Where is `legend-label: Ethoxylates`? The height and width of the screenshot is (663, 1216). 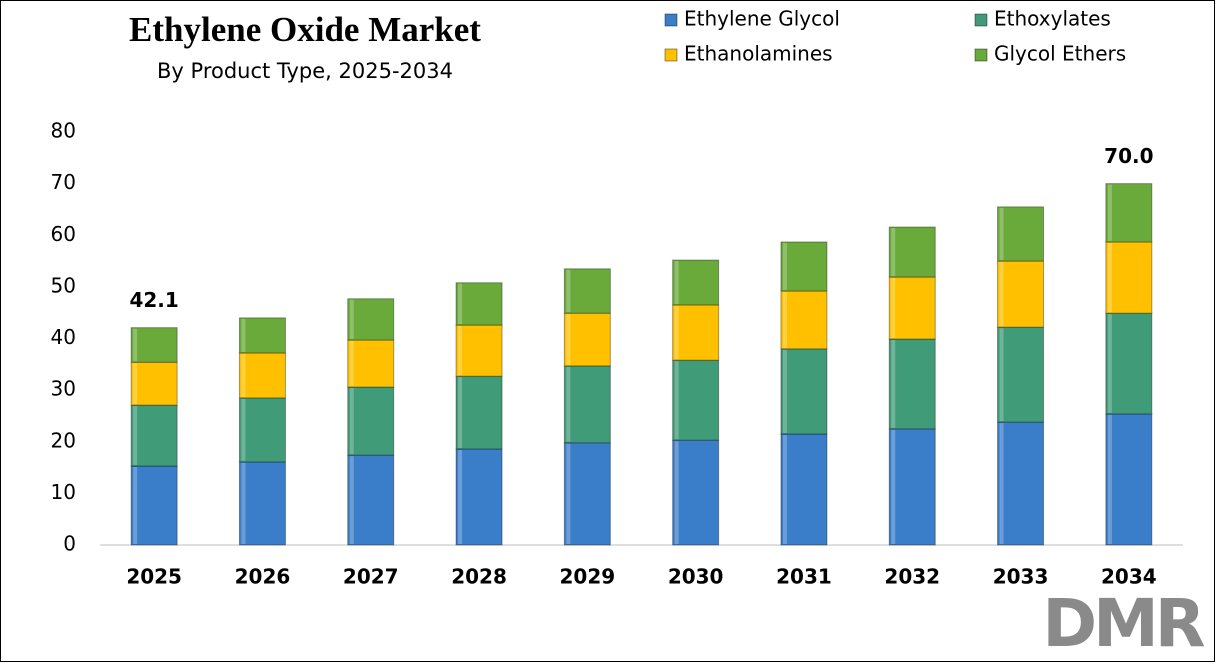
legend-label: Ethoxylates is located at coordinates (1052, 19).